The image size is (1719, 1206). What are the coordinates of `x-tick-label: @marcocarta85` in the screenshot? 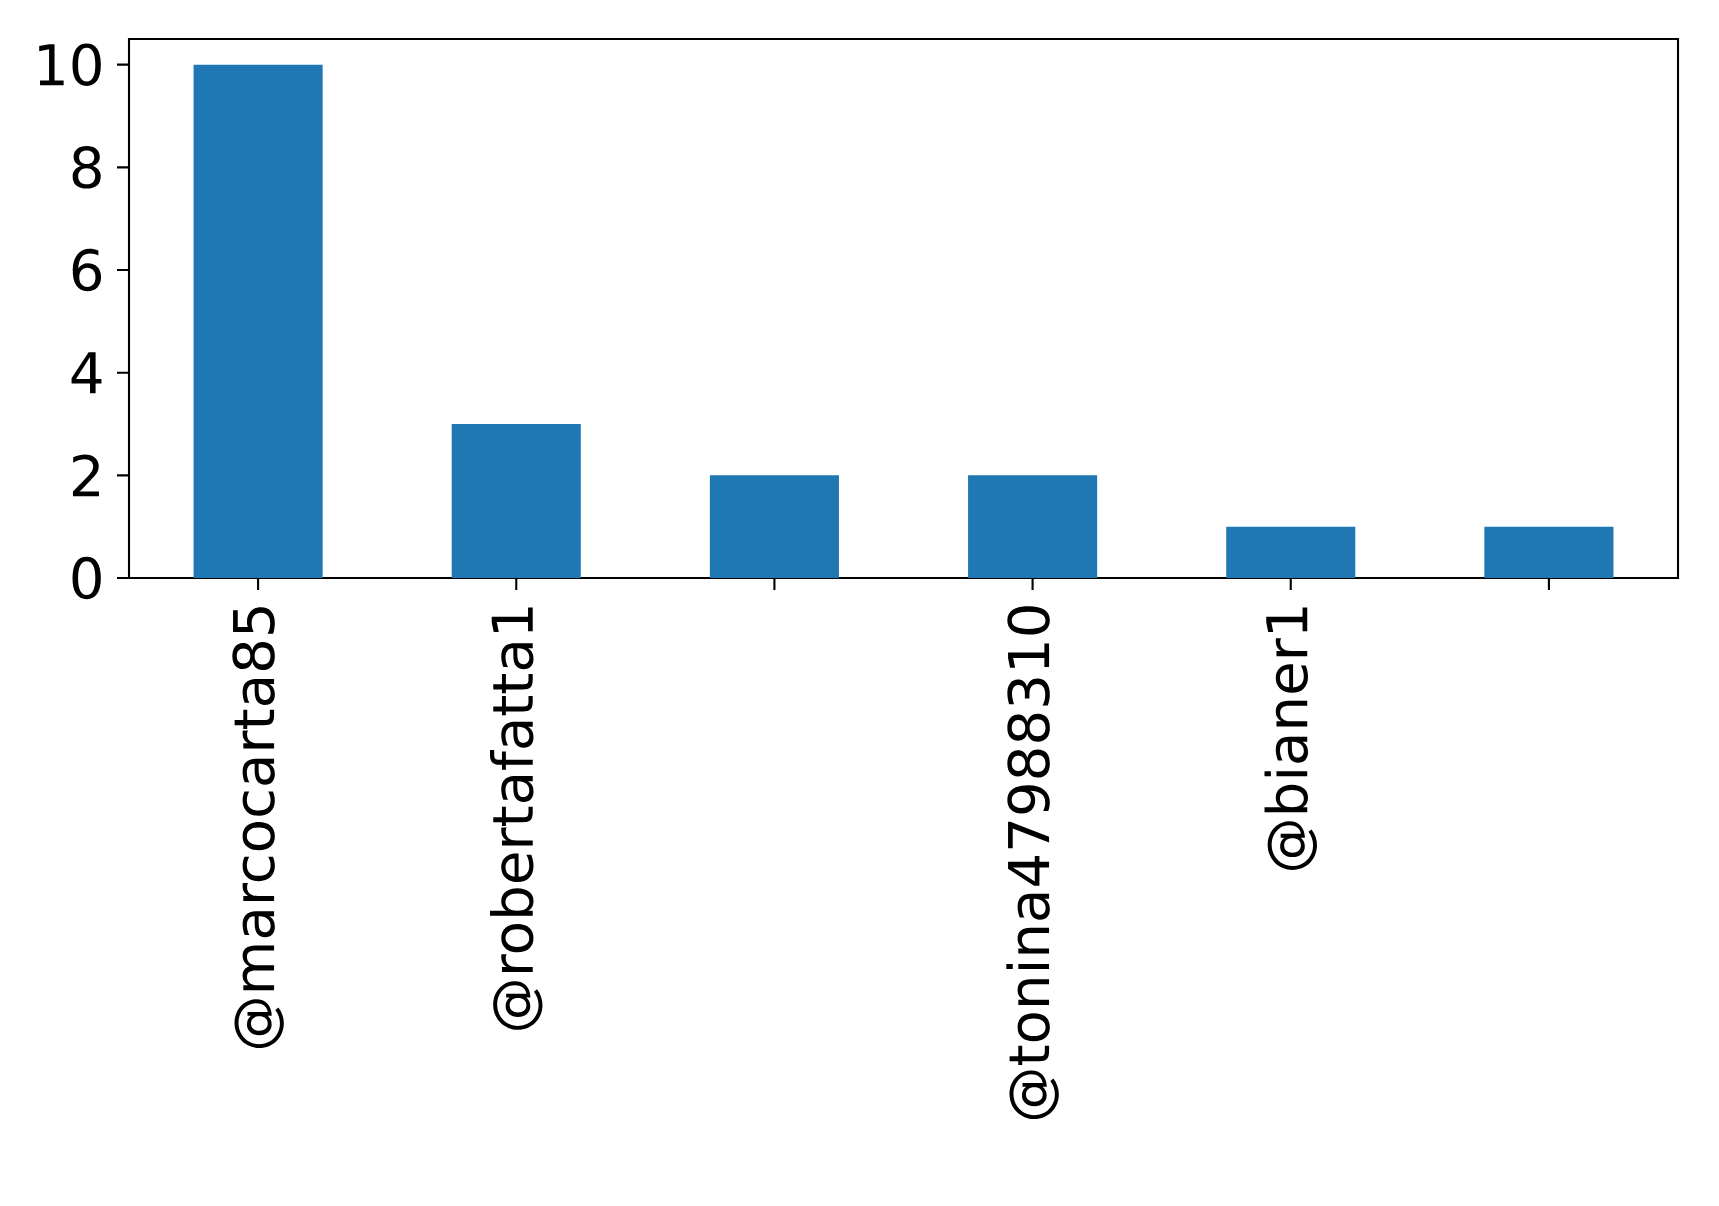 It's located at (258, 827).